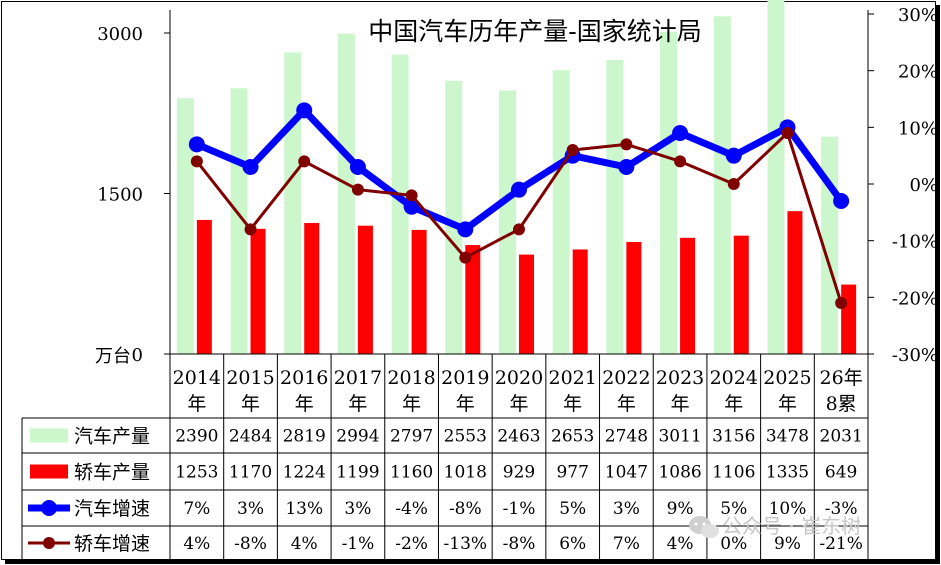  What do you see at coordinates (411, 509) in the screenshot?
I see `table-cell-value: -4%` at bounding box center [411, 509].